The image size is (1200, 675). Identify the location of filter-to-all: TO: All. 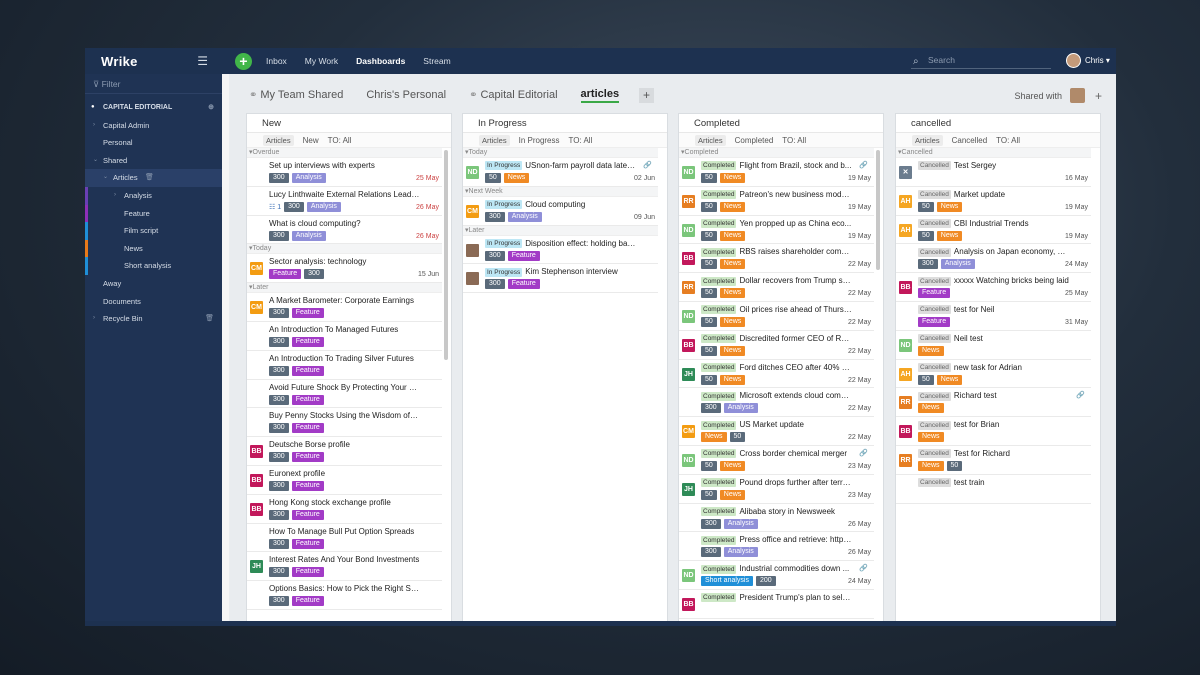
(794, 140).